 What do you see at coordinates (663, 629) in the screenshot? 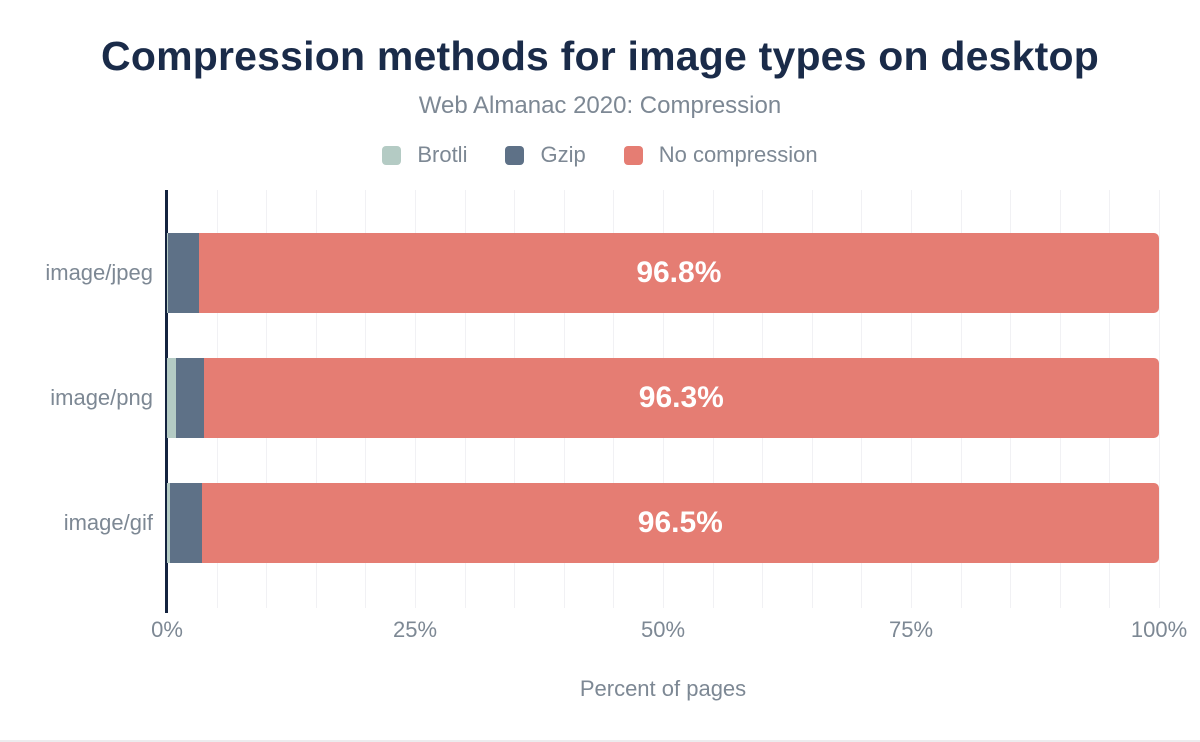
I see `x-tick-50pct: 50%` at bounding box center [663, 629].